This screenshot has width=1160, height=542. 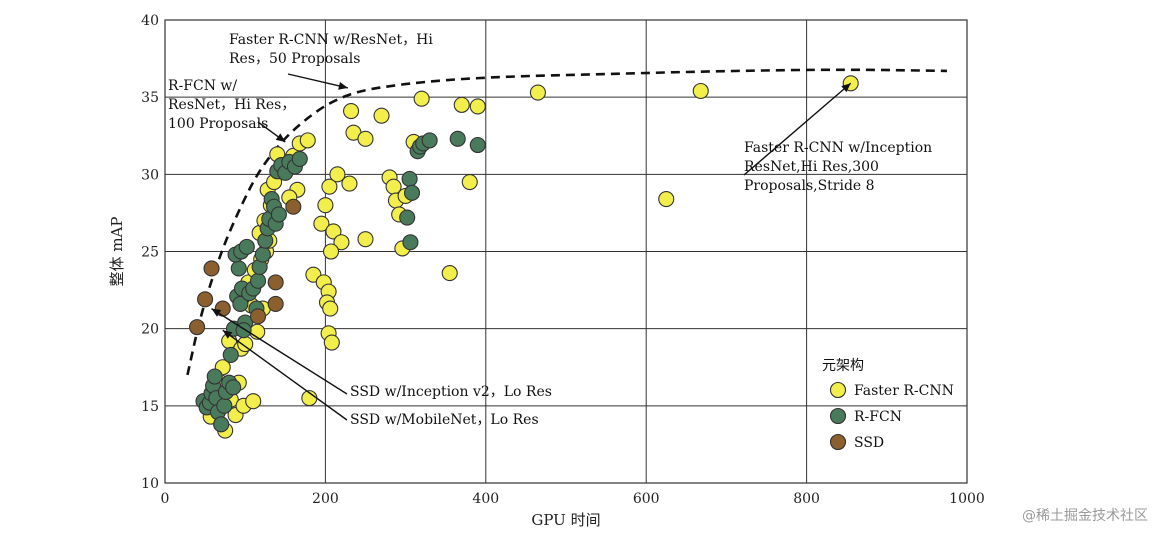 I want to click on y-tick-label: 30, so click(x=150, y=175).